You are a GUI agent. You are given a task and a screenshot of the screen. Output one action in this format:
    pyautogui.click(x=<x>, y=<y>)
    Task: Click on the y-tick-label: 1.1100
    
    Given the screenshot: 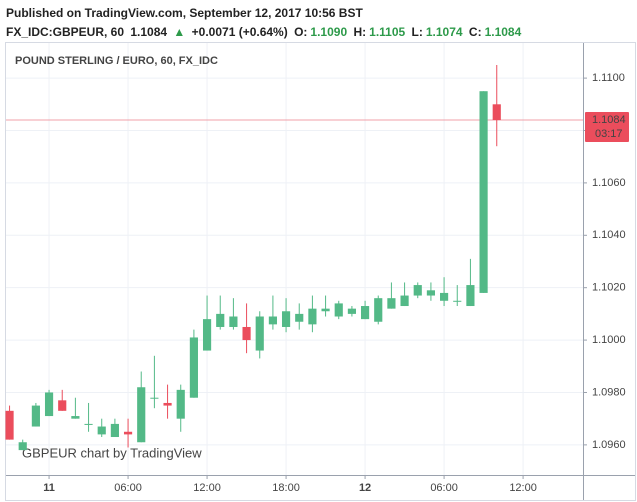 What is the action you would take?
    pyautogui.click(x=608, y=78)
    